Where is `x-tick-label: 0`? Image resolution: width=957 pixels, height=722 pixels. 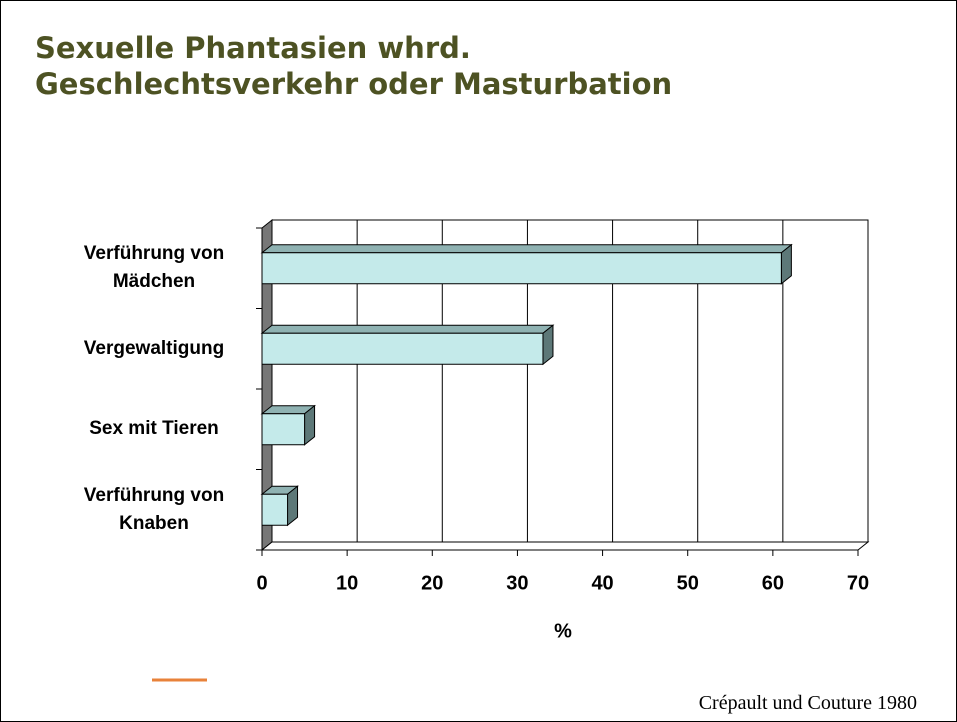
x-tick-label: 0 is located at coordinates (261, 583).